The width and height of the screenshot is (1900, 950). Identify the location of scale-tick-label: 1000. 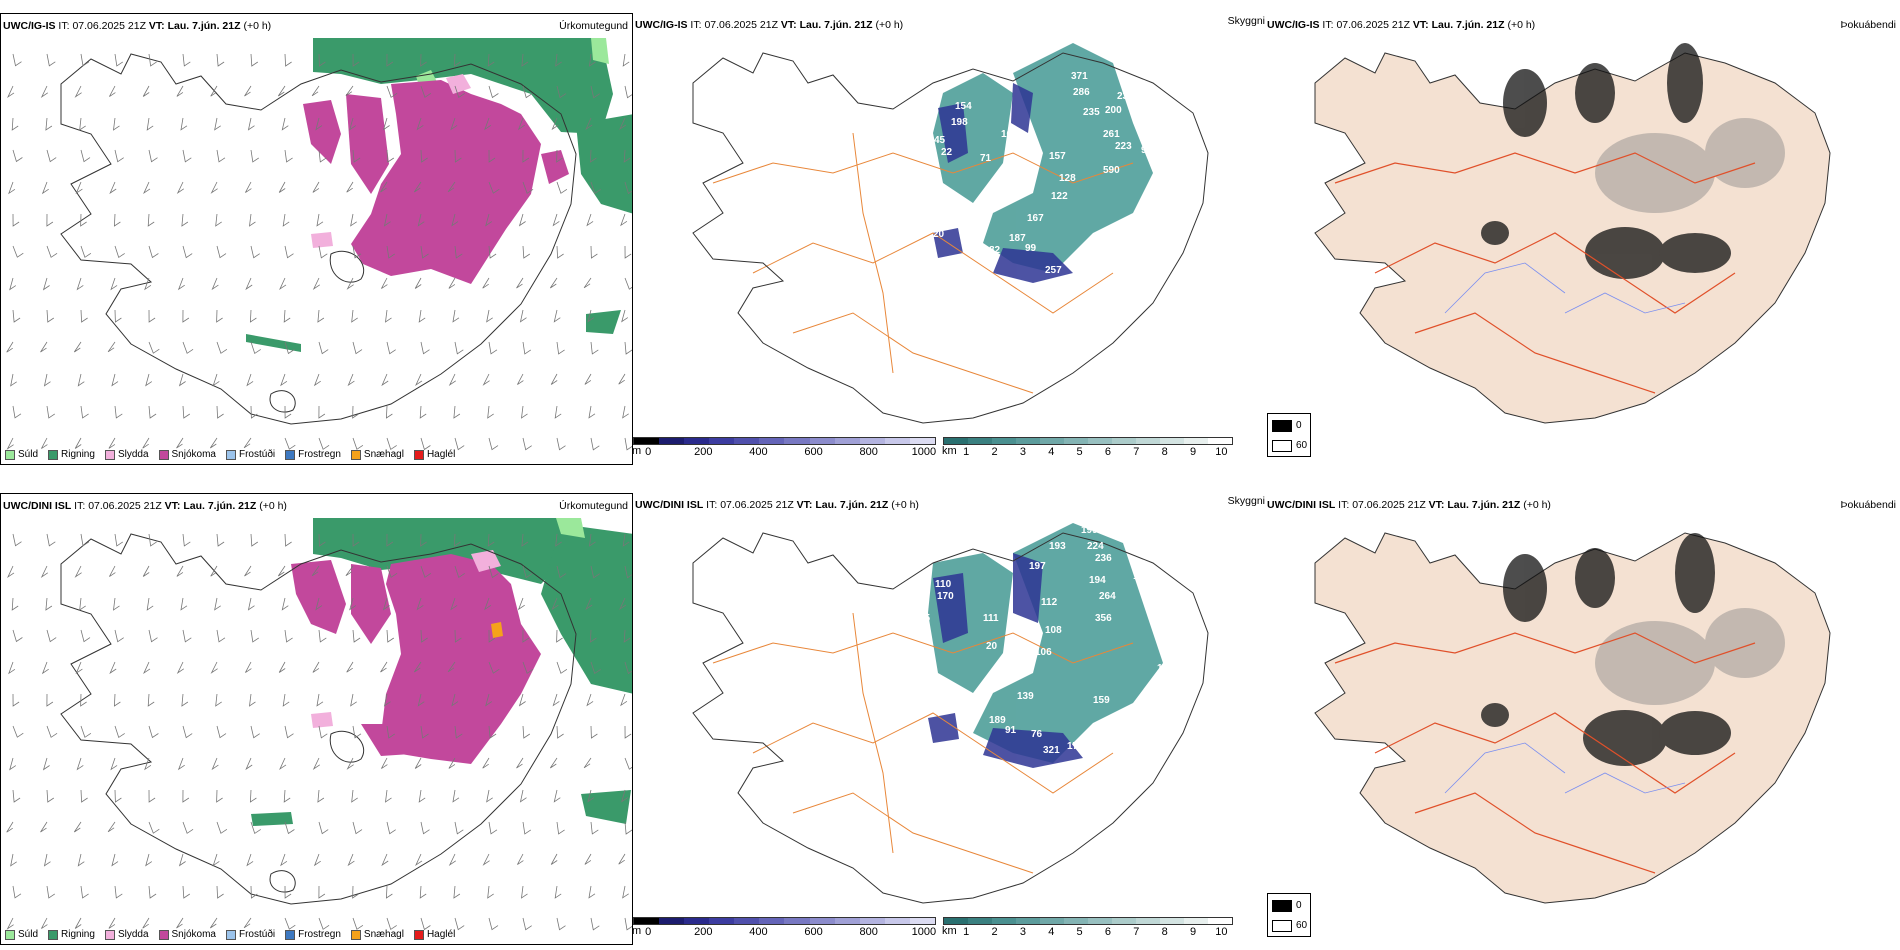
(924, 932).